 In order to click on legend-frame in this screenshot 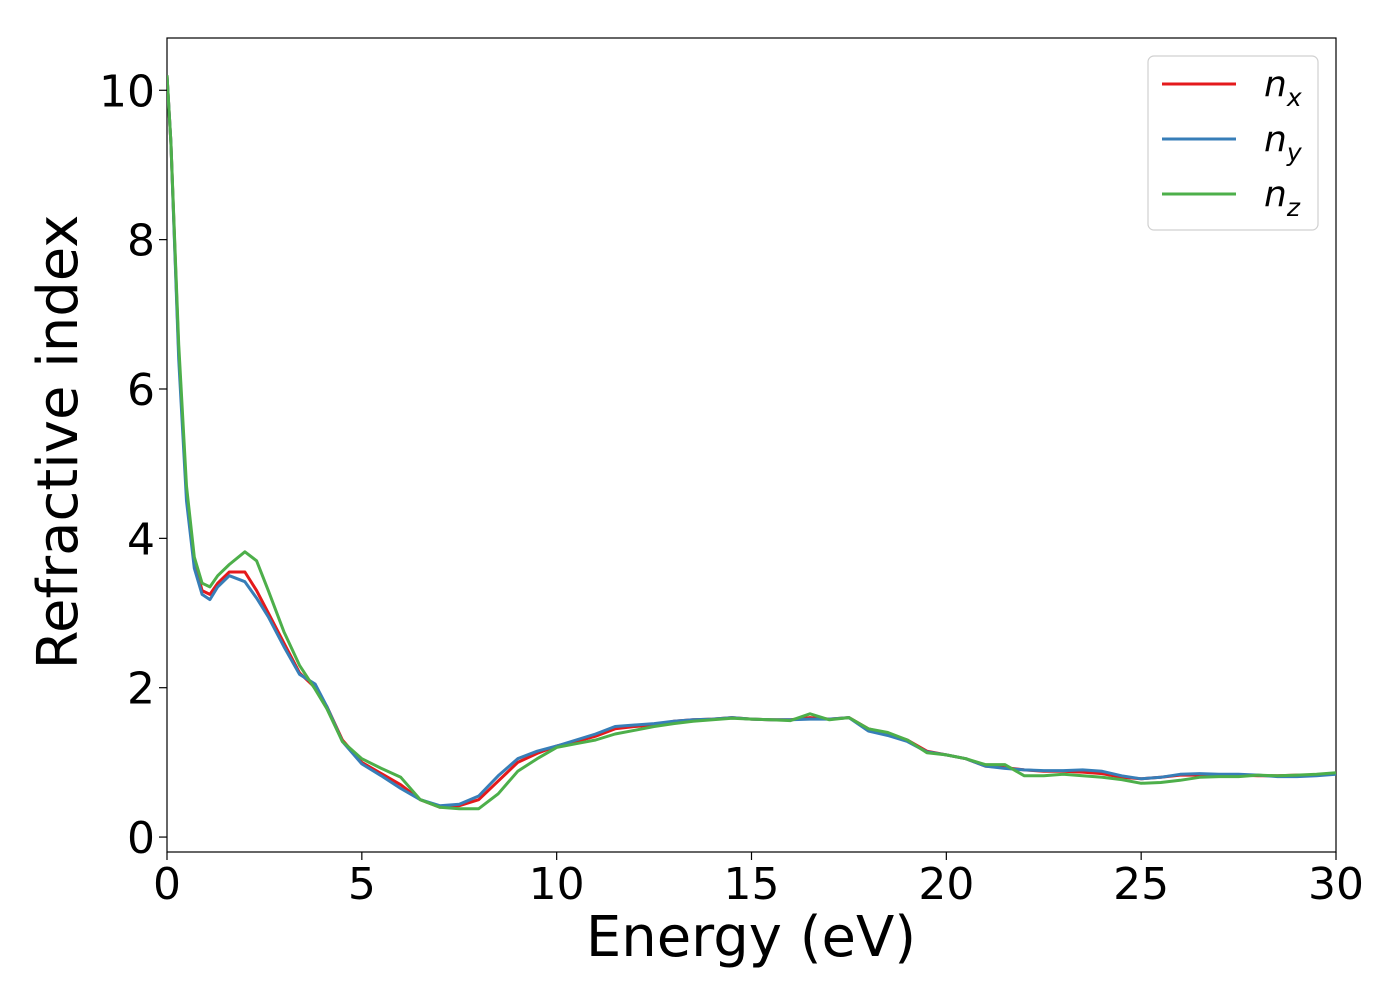, I will do `click(1233, 143)`.